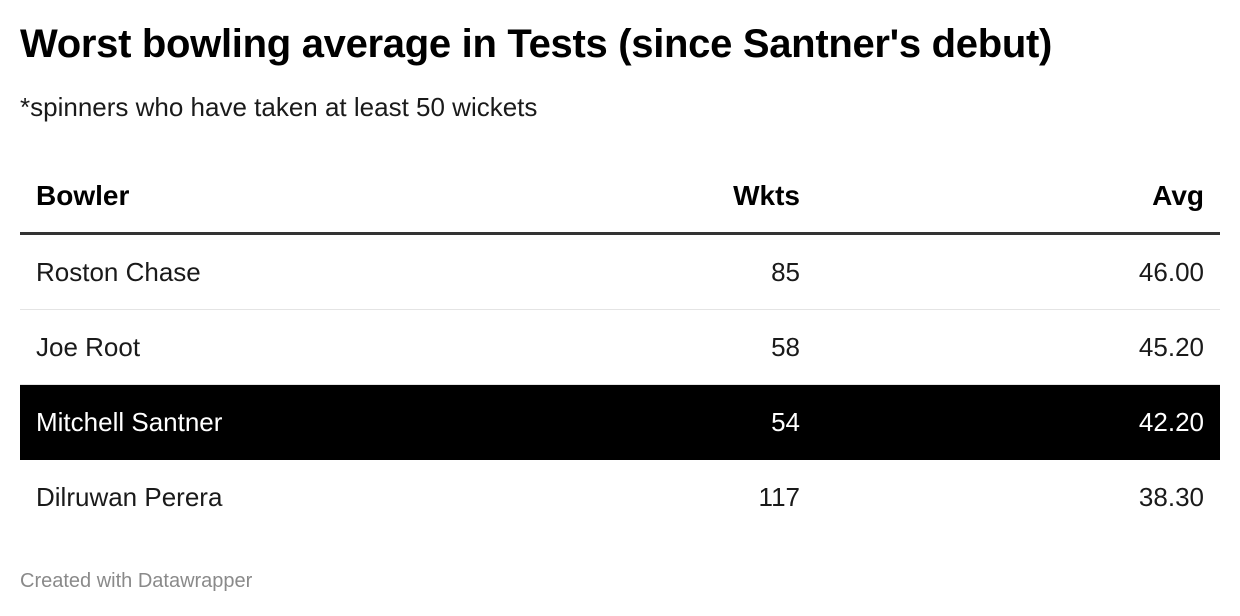  I want to click on cell-avg: 38.30, so click(1171, 496).